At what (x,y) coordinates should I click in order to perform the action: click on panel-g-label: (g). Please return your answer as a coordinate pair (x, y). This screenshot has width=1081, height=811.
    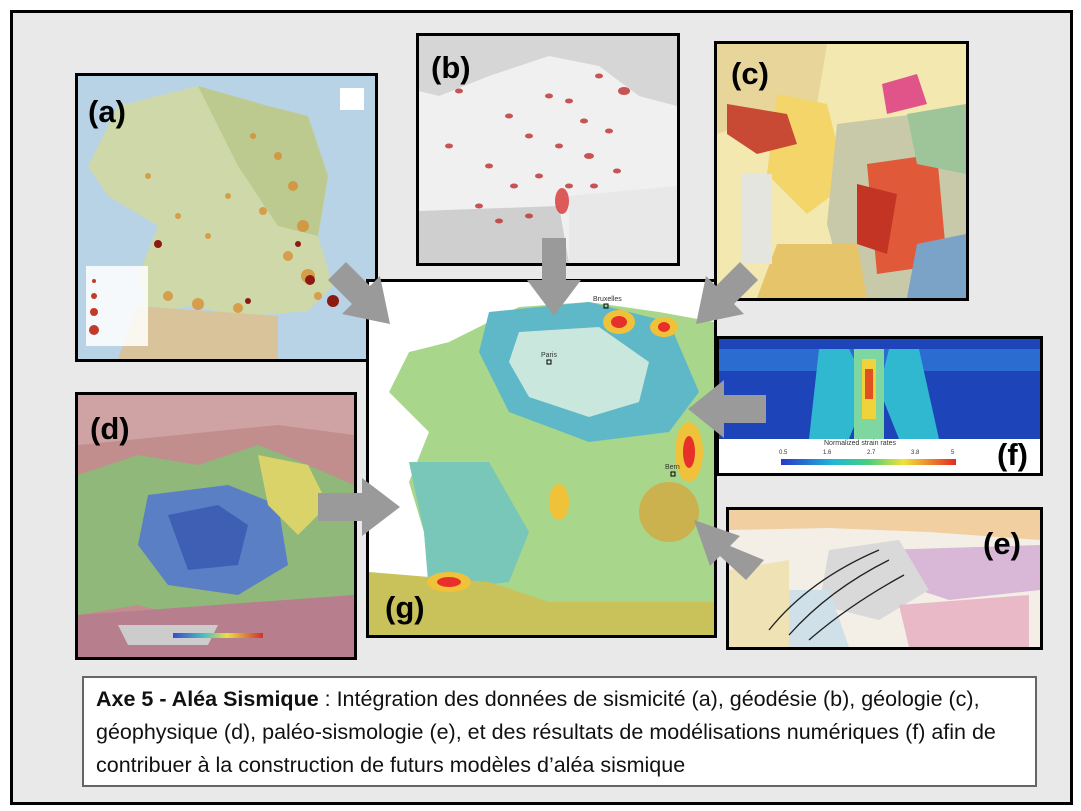
    Looking at the image, I should click on (405, 607).